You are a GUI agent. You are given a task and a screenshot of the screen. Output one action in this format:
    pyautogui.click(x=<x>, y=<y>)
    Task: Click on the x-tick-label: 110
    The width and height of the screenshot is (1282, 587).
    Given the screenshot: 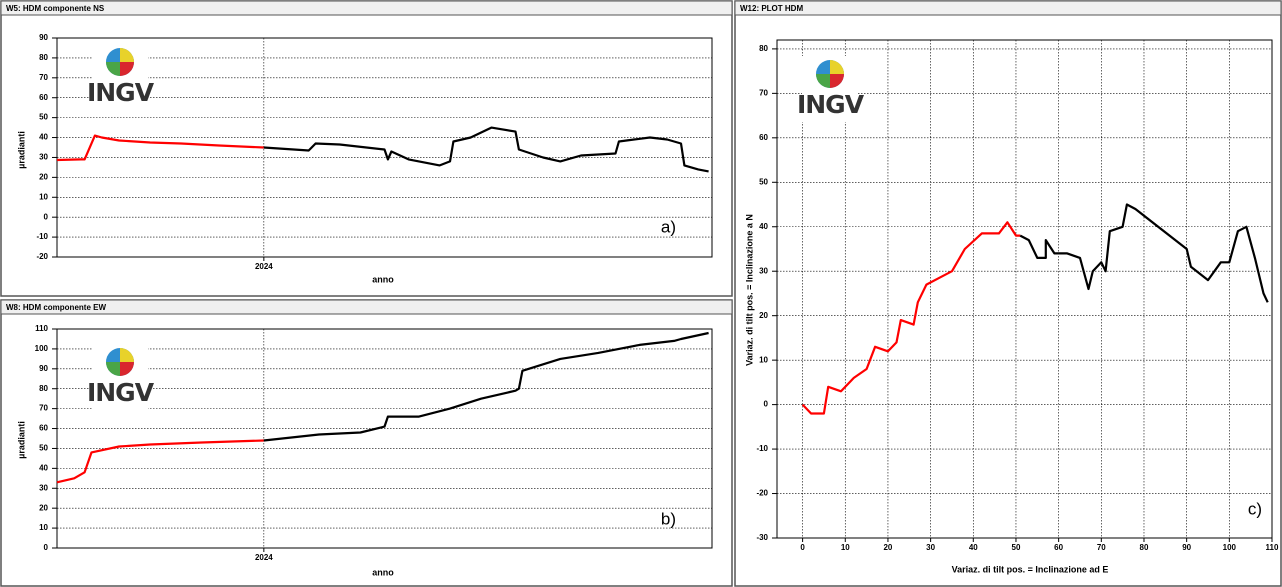 What is the action you would take?
    pyautogui.click(x=1272, y=547)
    